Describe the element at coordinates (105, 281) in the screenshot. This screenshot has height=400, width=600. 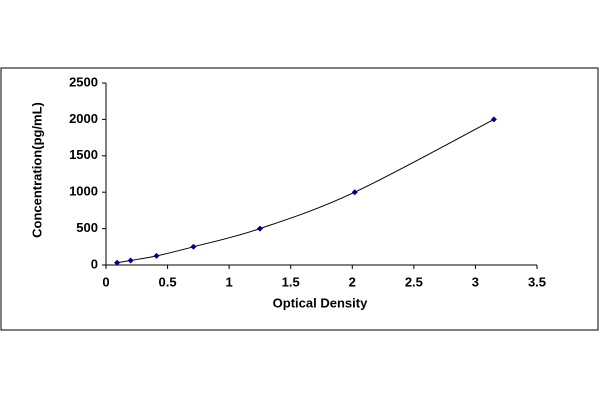
I see `x-tick-label: 0` at that location.